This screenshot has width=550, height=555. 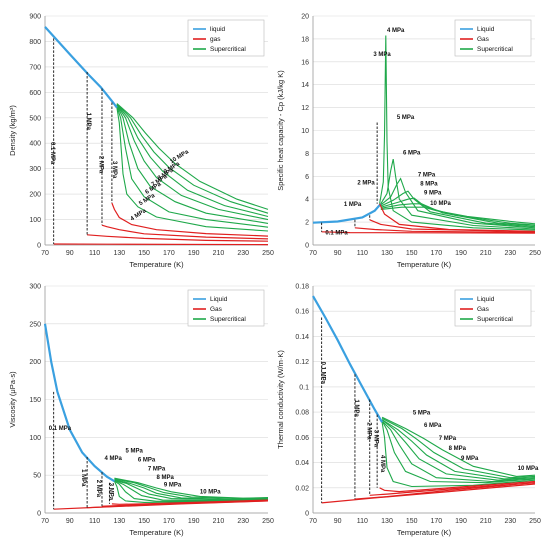 What do you see at coordinates (35, 17) in the screenshot?
I see `y-tick-label: 900` at bounding box center [35, 17].